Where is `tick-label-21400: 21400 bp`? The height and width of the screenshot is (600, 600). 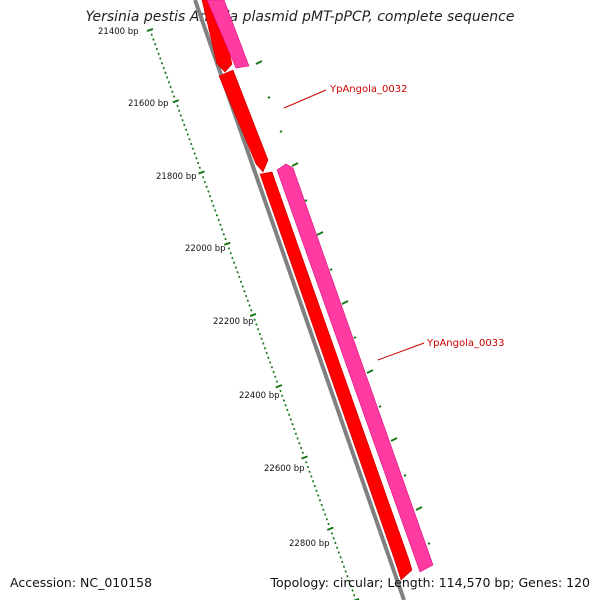 tick-label-21400: 21400 bp is located at coordinates (118, 32).